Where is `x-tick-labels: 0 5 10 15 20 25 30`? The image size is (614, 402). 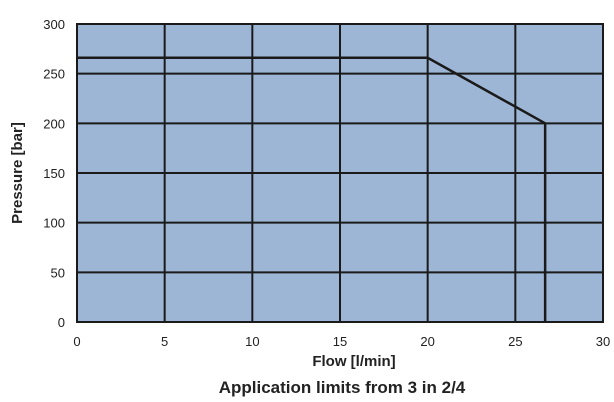
x-tick-labels: 0 5 10 15 20 25 30 is located at coordinates (341, 341).